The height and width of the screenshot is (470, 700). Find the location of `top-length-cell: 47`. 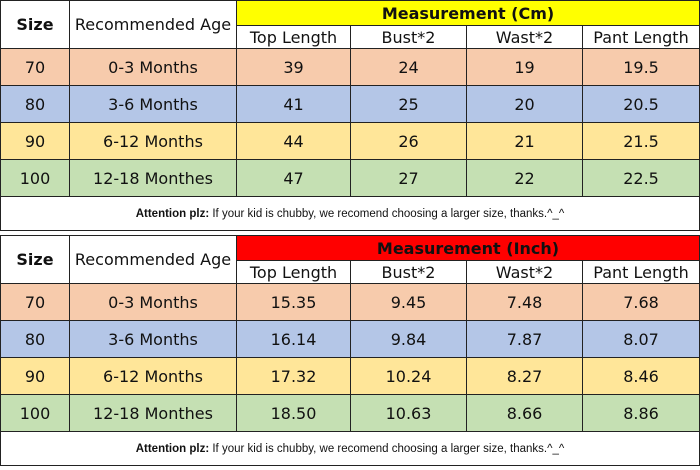

top-length-cell: 47 is located at coordinates (293, 178).